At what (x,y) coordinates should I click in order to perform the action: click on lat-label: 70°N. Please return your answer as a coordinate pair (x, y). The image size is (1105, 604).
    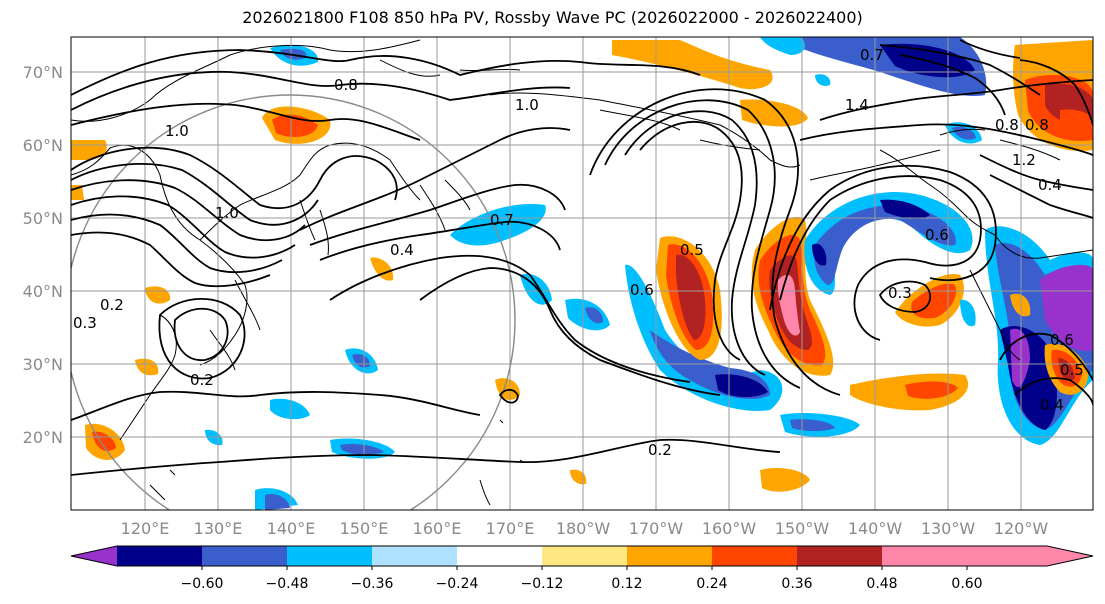
    Looking at the image, I should click on (43, 72).